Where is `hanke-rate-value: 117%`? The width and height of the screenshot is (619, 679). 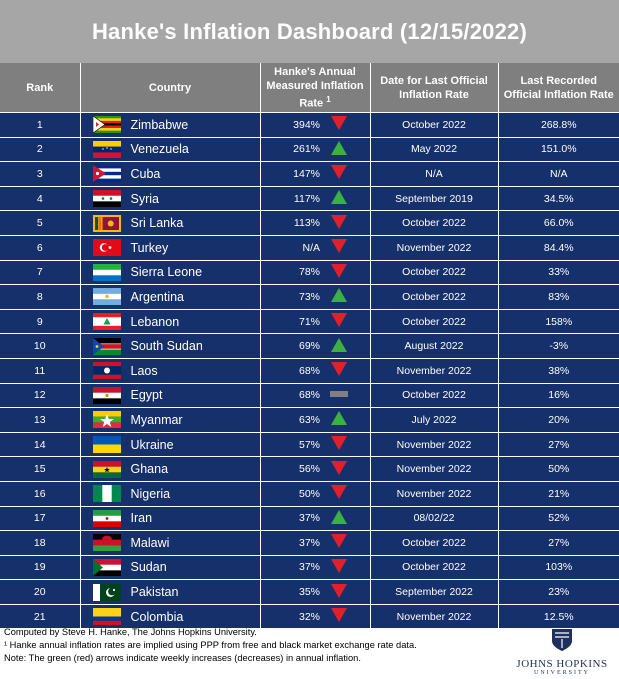 hanke-rate-value: 117% is located at coordinates (306, 198).